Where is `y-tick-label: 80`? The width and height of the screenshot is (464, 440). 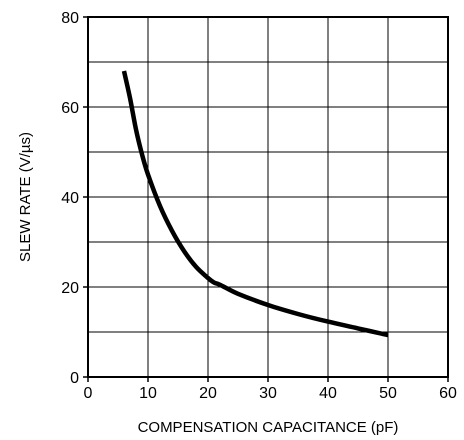
y-tick-label: 80 is located at coordinates (70, 18).